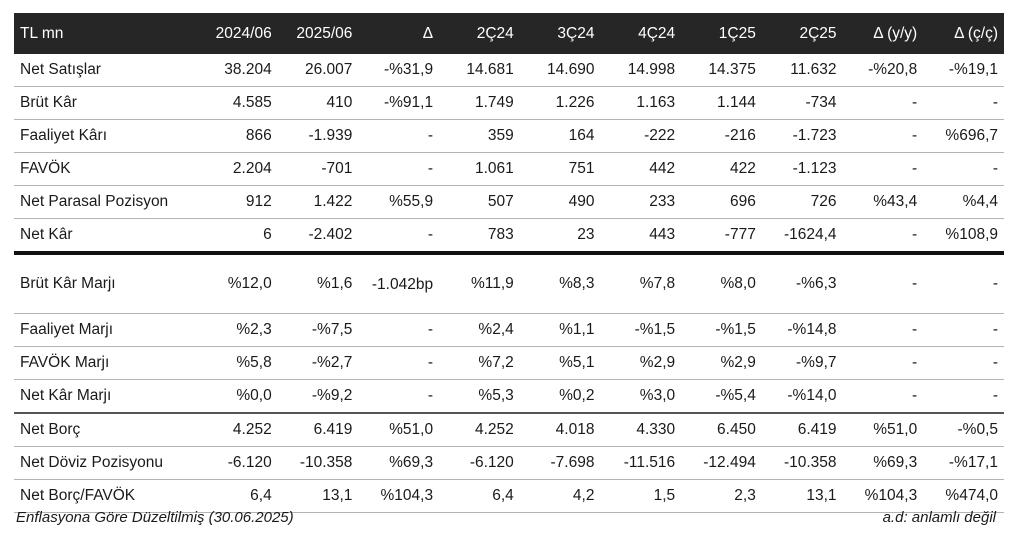  I want to click on value-cell: 4.585, so click(237, 103).